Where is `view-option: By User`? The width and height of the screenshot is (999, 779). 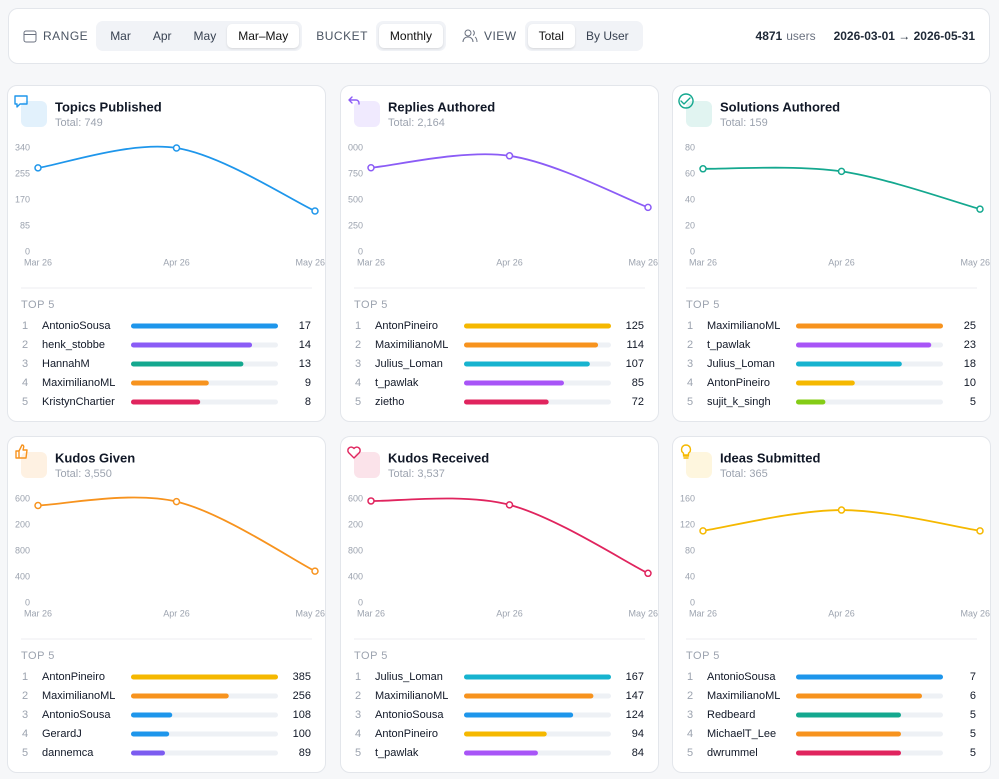 view-option: By User is located at coordinates (607, 36).